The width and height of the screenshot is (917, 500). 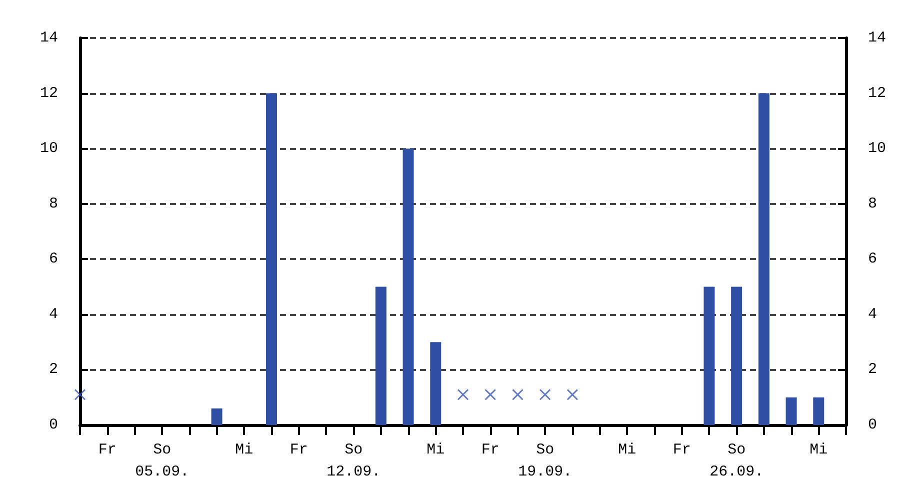 What do you see at coordinates (873, 369) in the screenshot?
I see `y2-tick-label: 2` at bounding box center [873, 369].